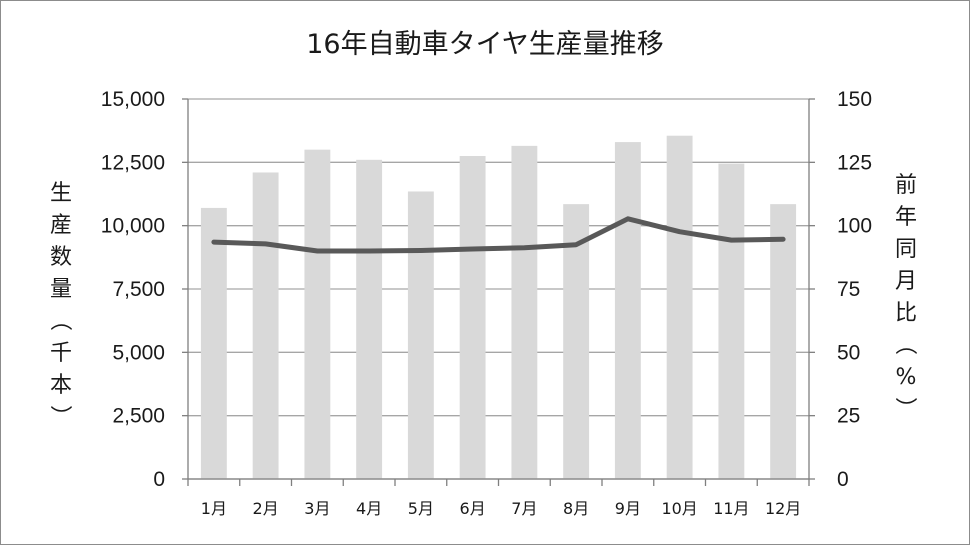 The image size is (970, 545). Describe the element at coordinates (576, 508) in the screenshot. I see `x-tick-label: 8月` at that location.